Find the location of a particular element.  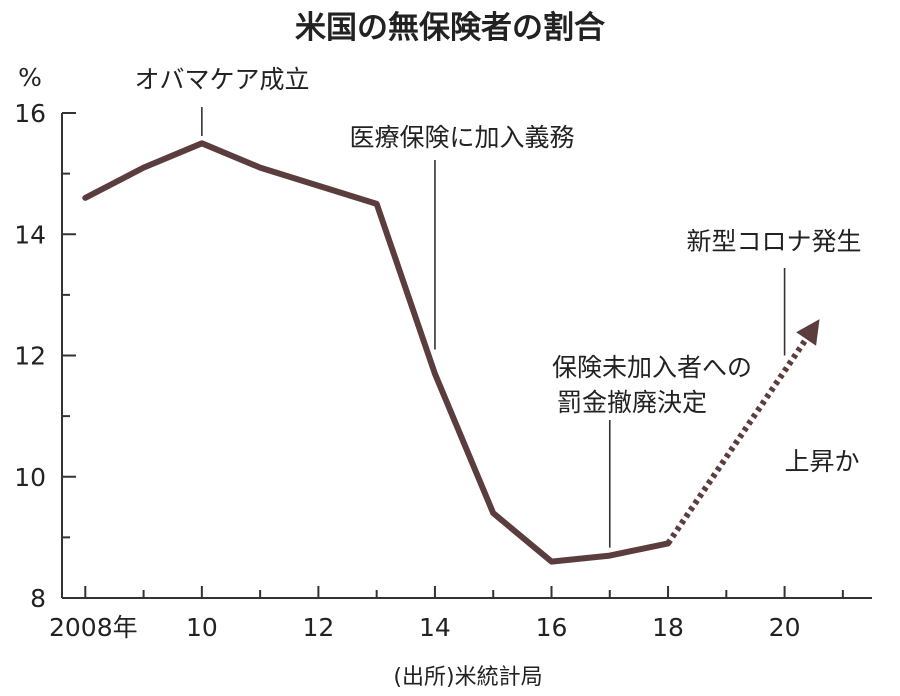

annotation-covid: 新型コロナ発生 is located at coordinates (773, 241).